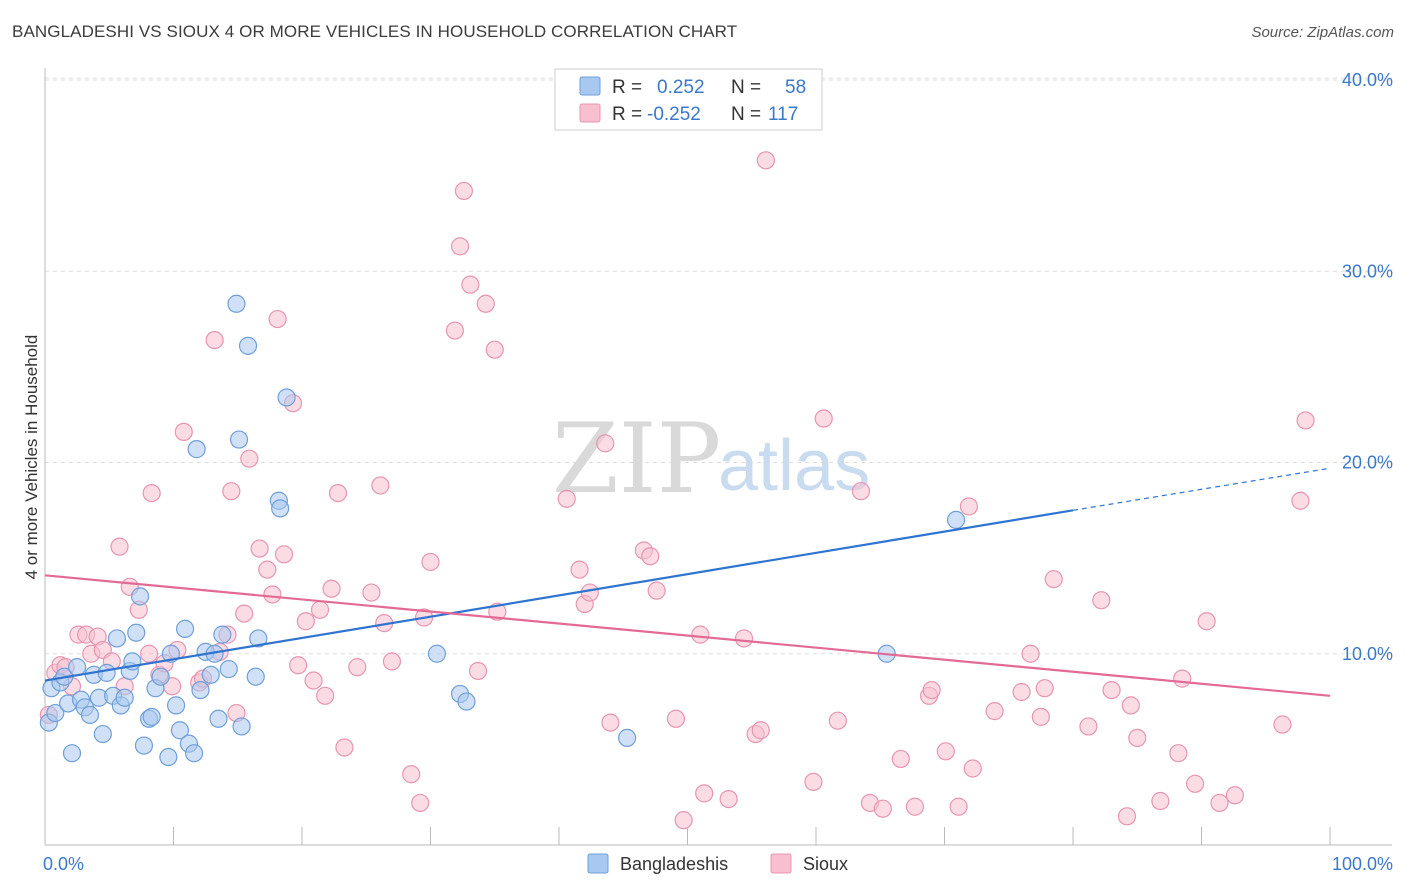 The width and height of the screenshot is (1406, 892). I want to click on legend-n-value-2: 117, so click(783, 114).